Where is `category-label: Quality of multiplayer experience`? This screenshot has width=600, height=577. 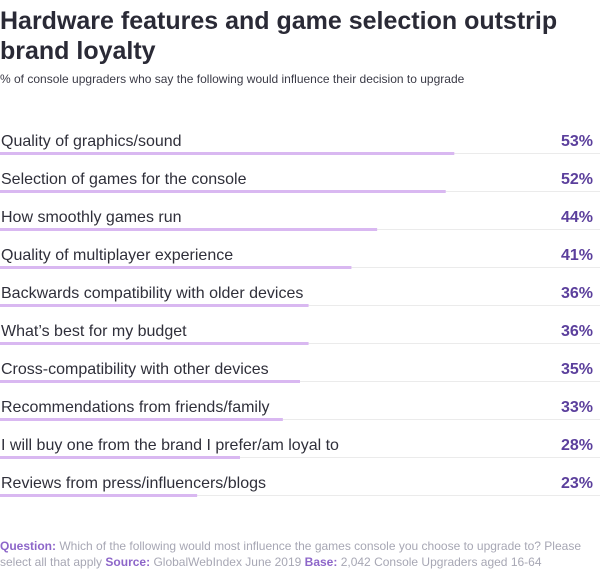 category-label: Quality of multiplayer experience is located at coordinates (117, 255).